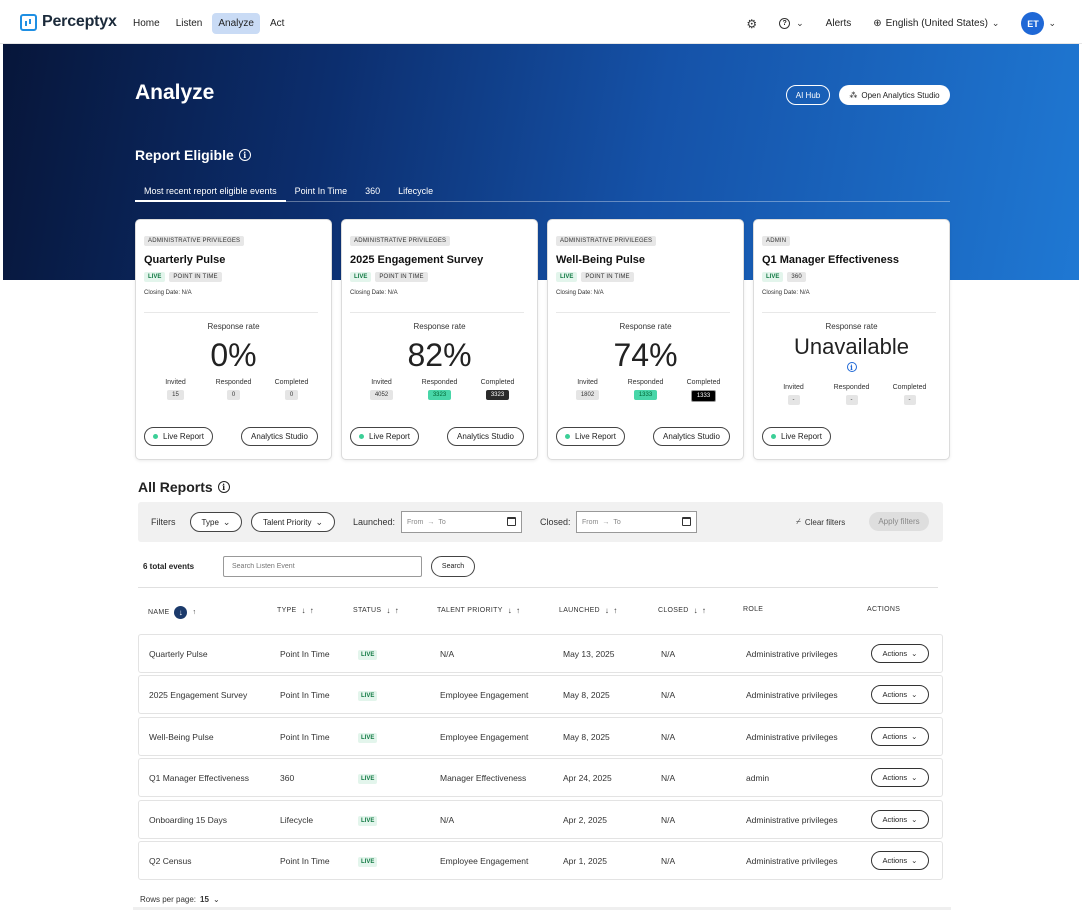  I want to click on broom-icon: ⌿, so click(798, 521).